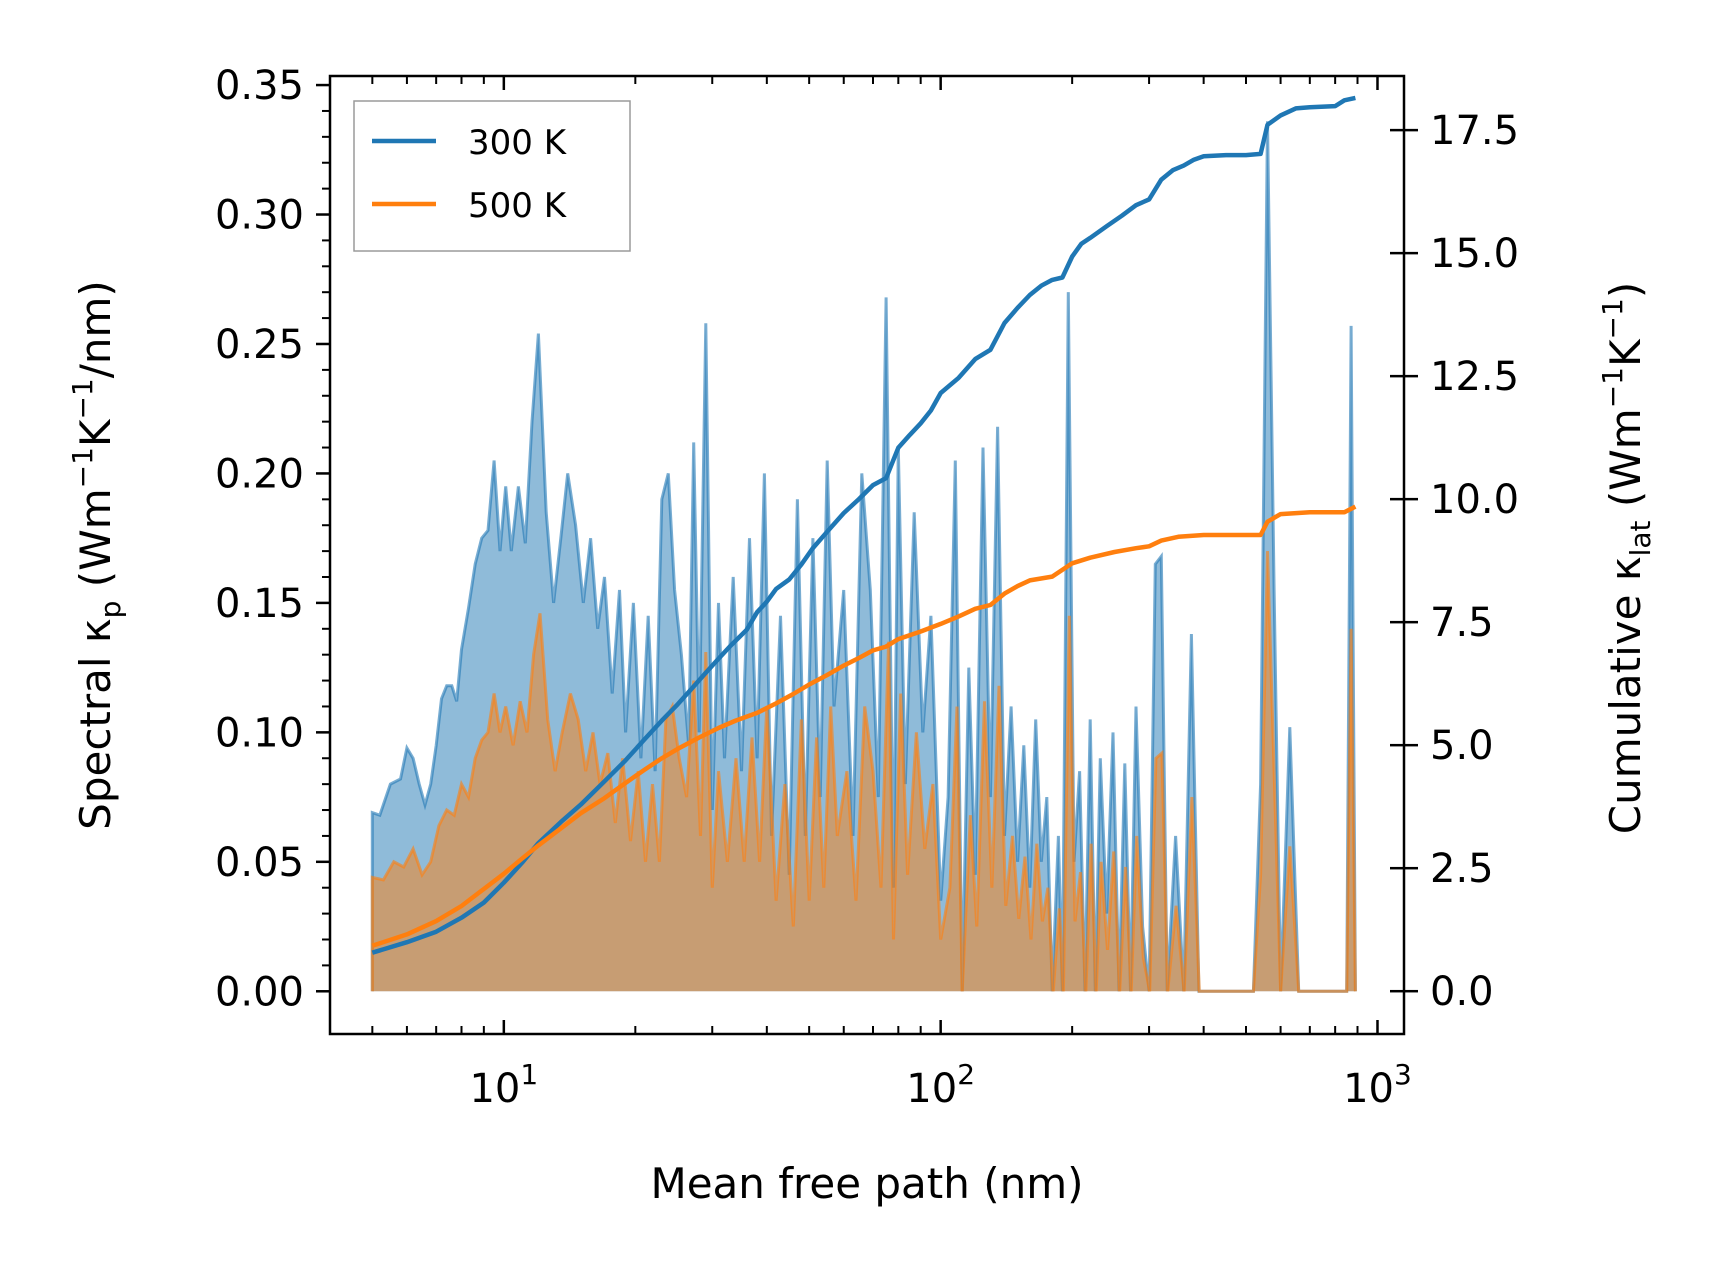 The width and height of the screenshot is (1716, 1269). Describe the element at coordinates (1612, 387) in the screenshot. I see `right-axis-title-sup1: −1` at that location.